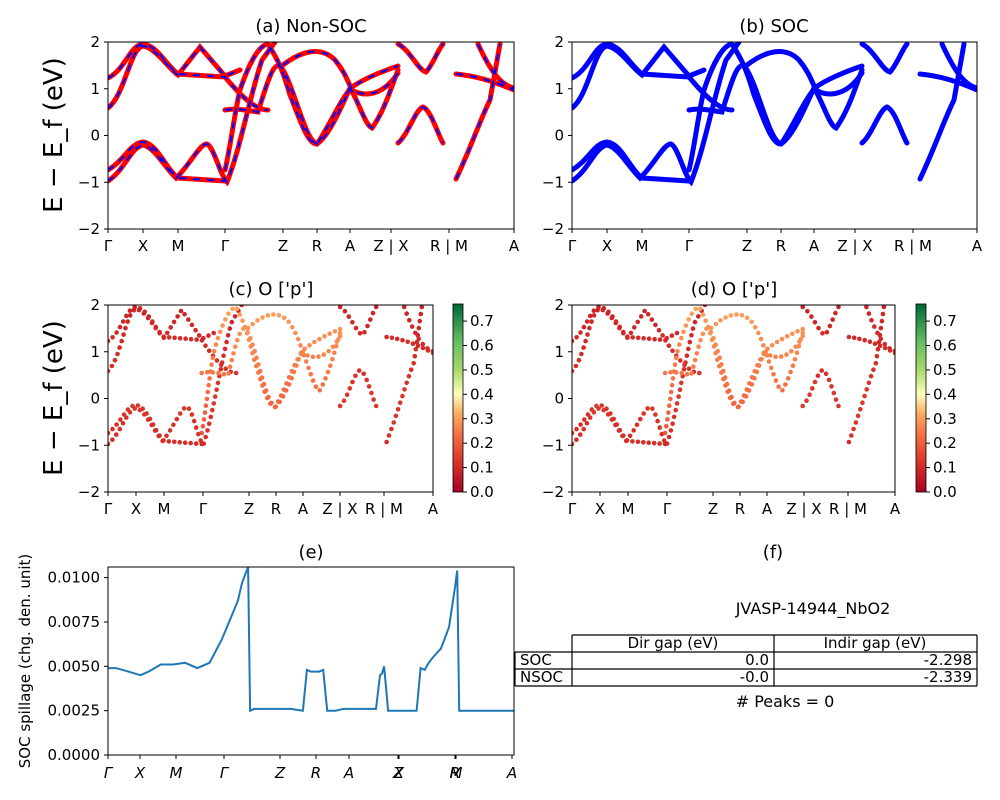 The width and height of the screenshot is (1000, 800). I want to click on colorbar-c, so click(458, 398).